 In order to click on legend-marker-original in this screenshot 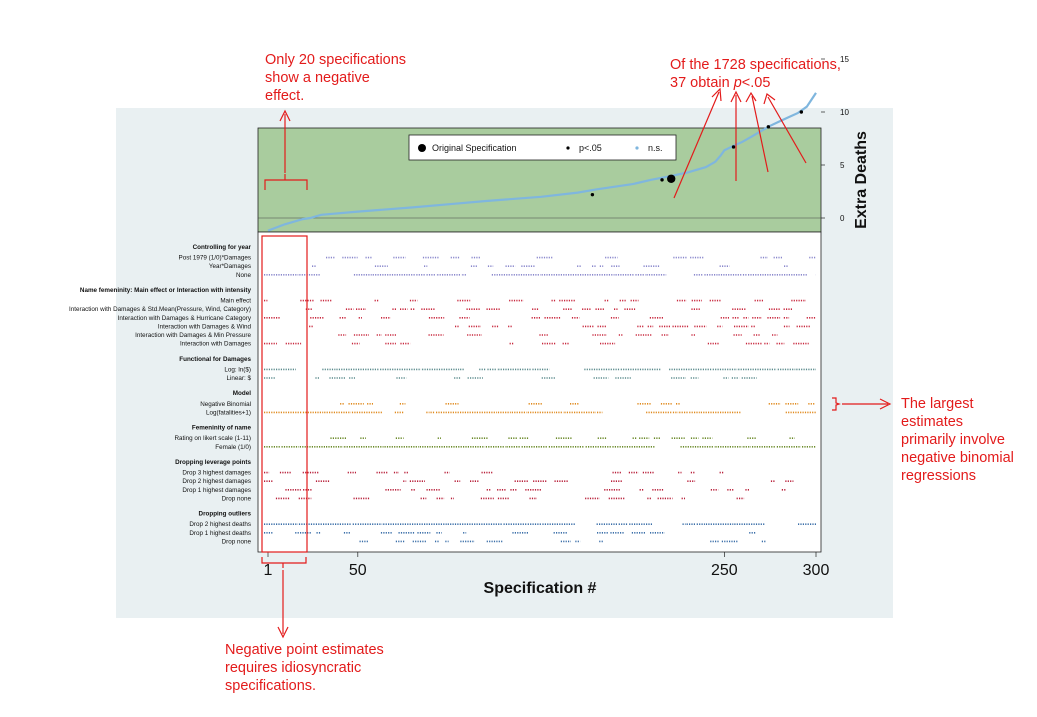, I will do `click(422, 148)`.